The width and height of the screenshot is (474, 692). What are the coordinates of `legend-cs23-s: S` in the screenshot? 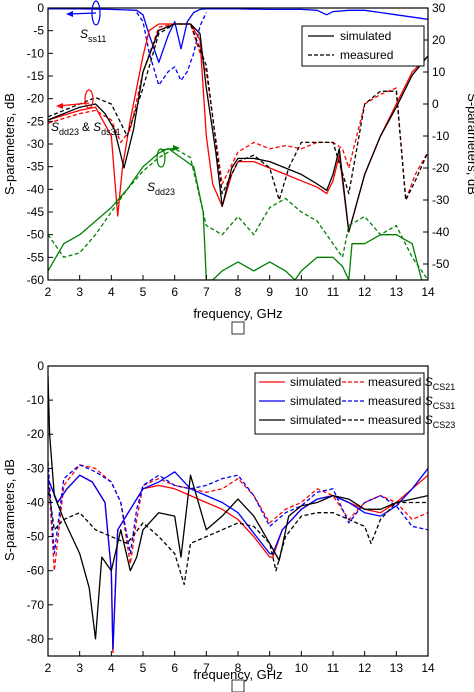 It's located at (429, 420).